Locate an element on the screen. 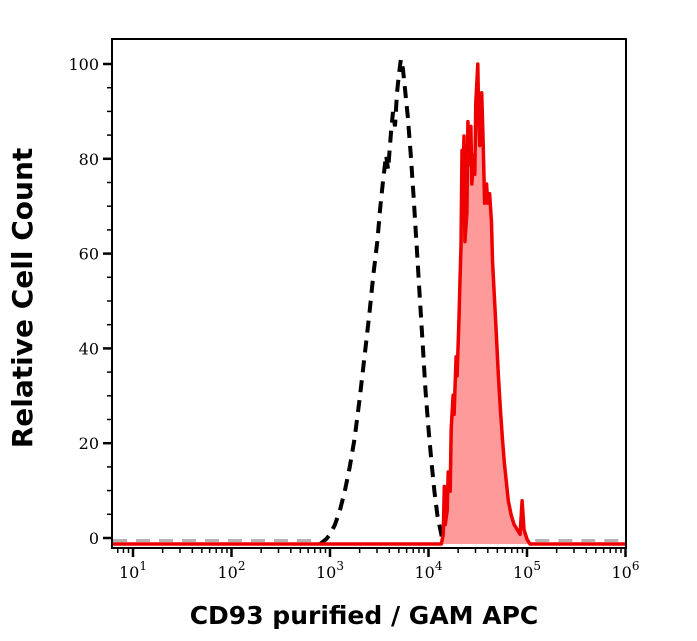 The width and height of the screenshot is (697, 641). y-tick-label: 40 is located at coordinates (89, 348).